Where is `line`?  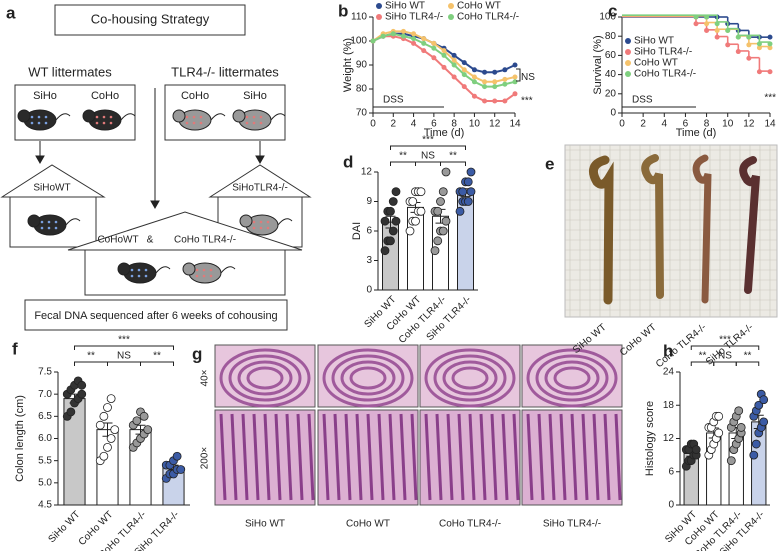
line is located at coordinates (444, 60).